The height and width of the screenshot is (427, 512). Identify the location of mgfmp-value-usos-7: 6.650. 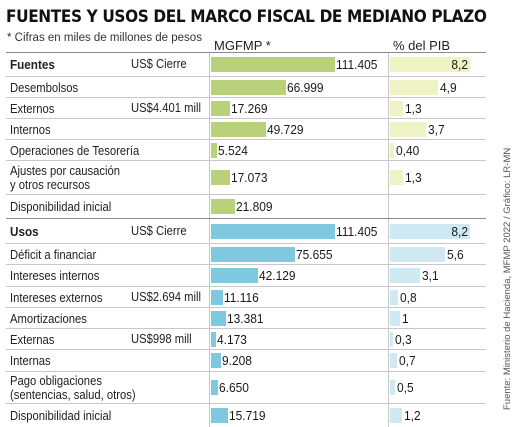
(234, 387).